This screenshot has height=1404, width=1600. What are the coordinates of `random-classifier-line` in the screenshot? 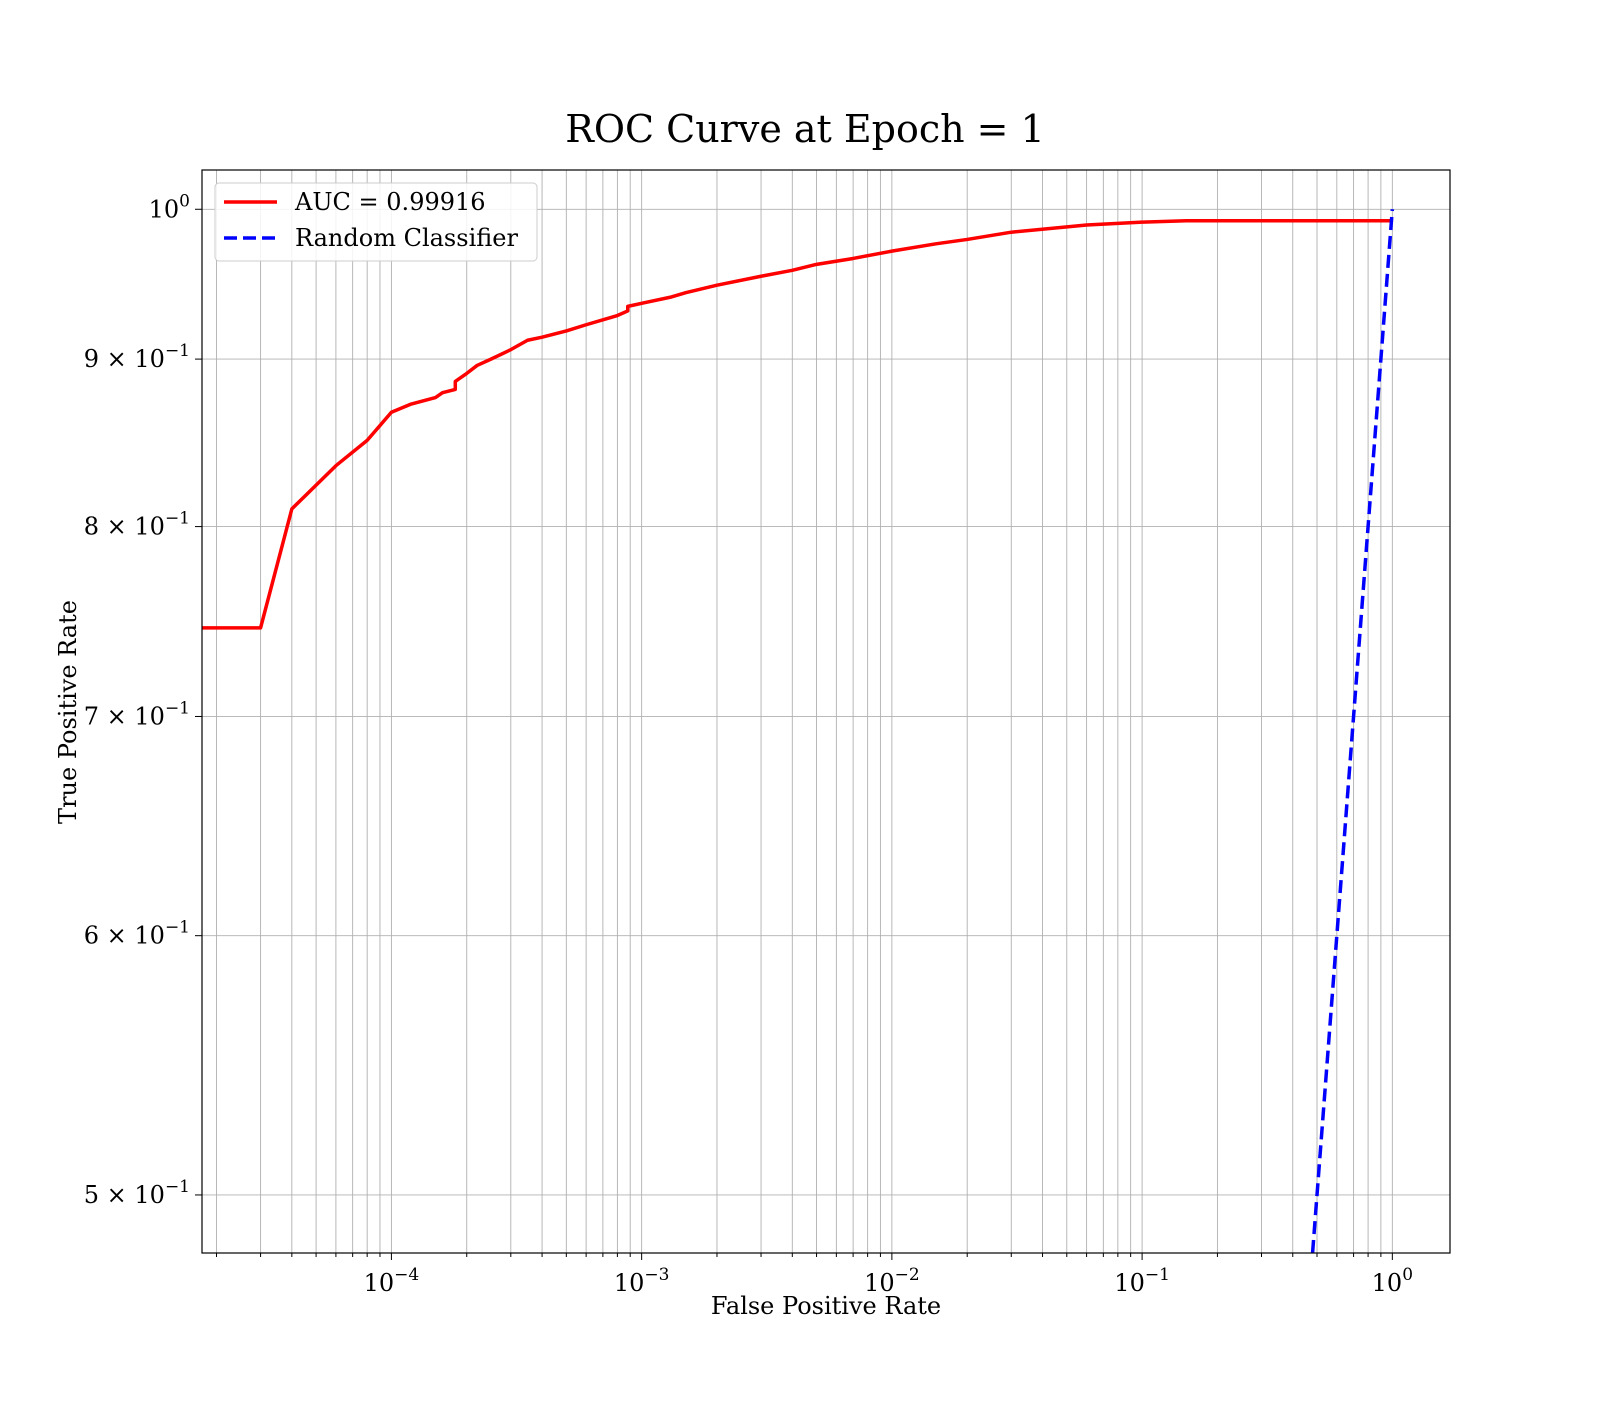 It's located at (1352, 731).